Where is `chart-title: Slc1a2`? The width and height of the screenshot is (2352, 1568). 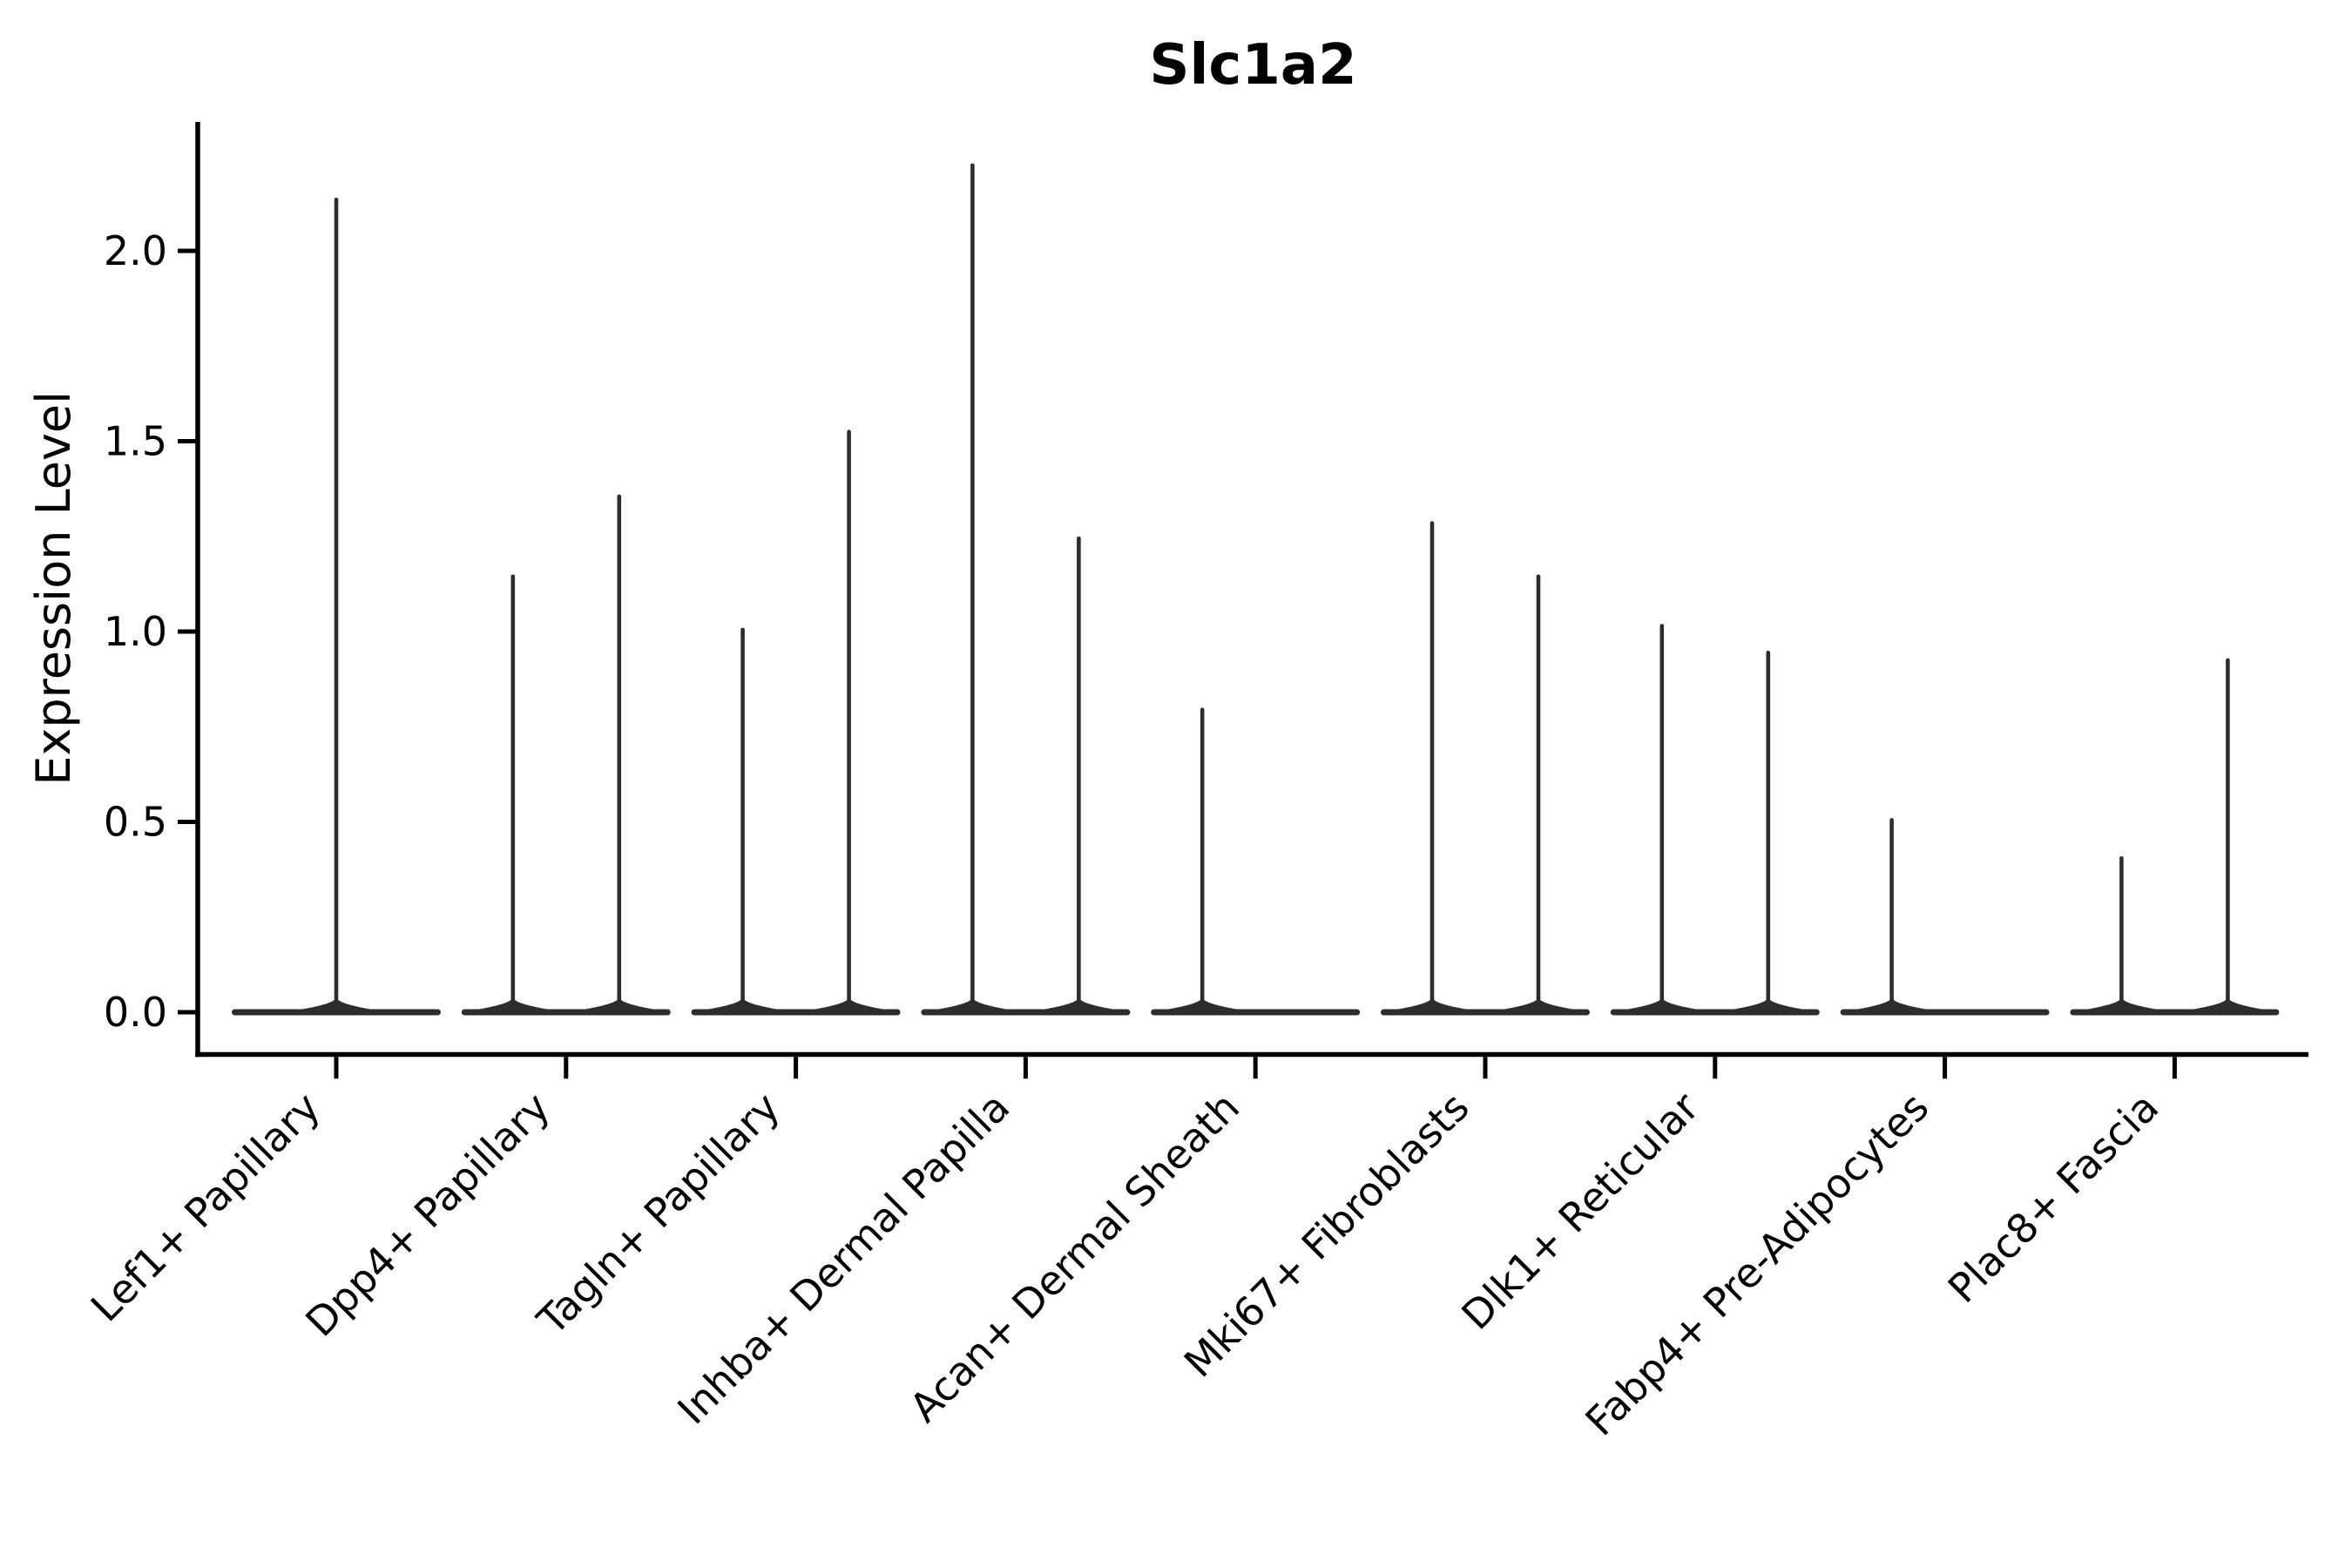
chart-title: Slc1a2 is located at coordinates (1252, 66).